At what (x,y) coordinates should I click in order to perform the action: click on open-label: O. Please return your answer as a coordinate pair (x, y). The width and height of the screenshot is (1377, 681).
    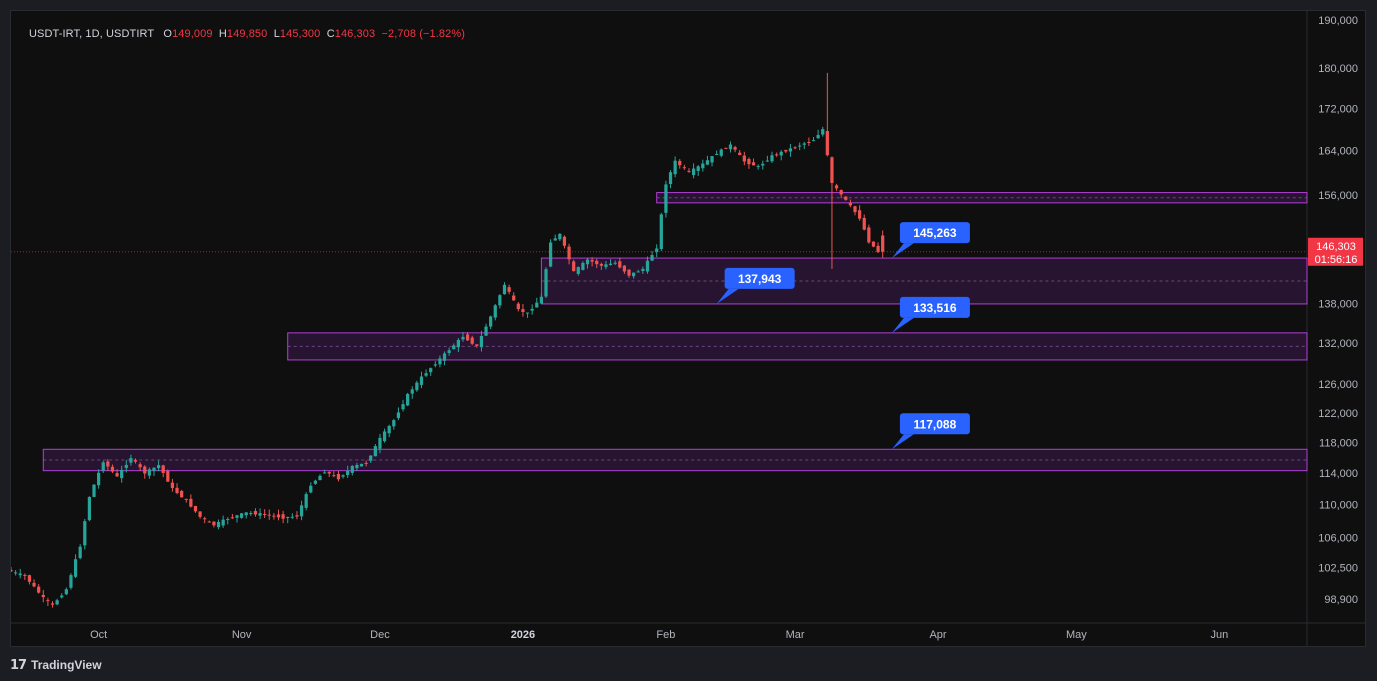
    Looking at the image, I should click on (168, 34).